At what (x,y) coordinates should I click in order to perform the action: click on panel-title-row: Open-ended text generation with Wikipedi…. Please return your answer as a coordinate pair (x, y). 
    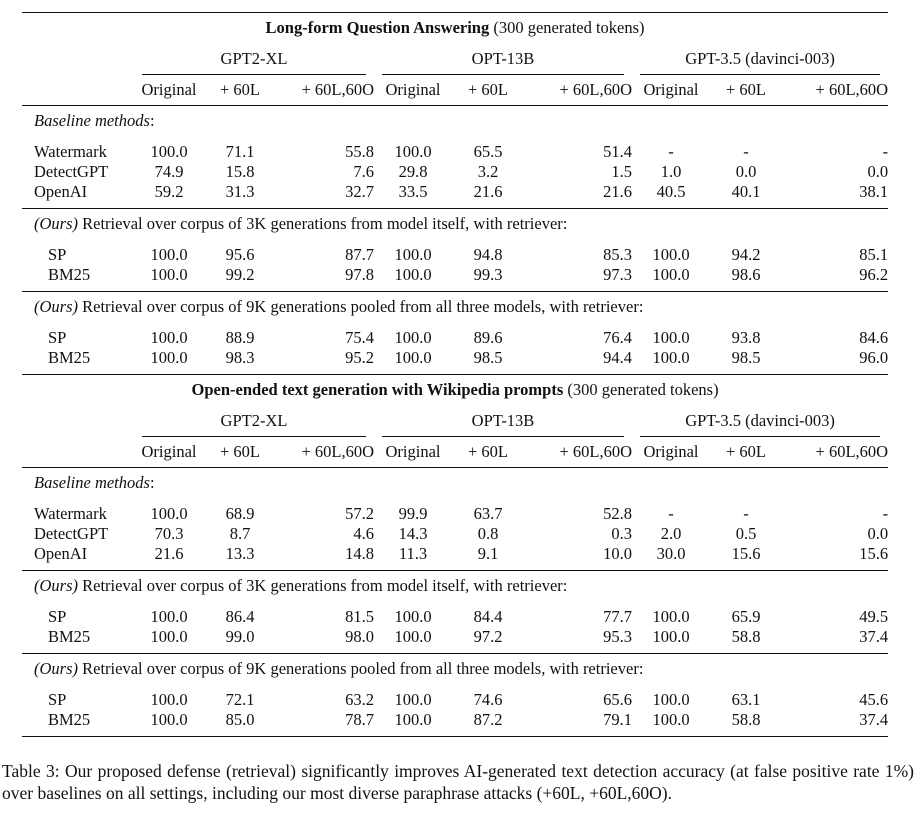
    Looking at the image, I should click on (455, 390).